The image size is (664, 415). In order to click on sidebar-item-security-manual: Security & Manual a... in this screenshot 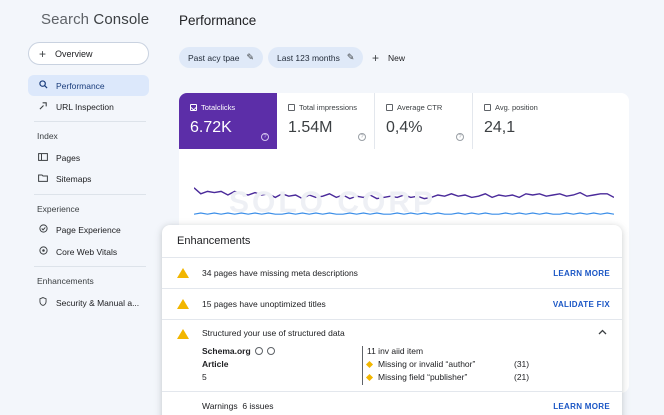, I will do `click(88, 302)`.